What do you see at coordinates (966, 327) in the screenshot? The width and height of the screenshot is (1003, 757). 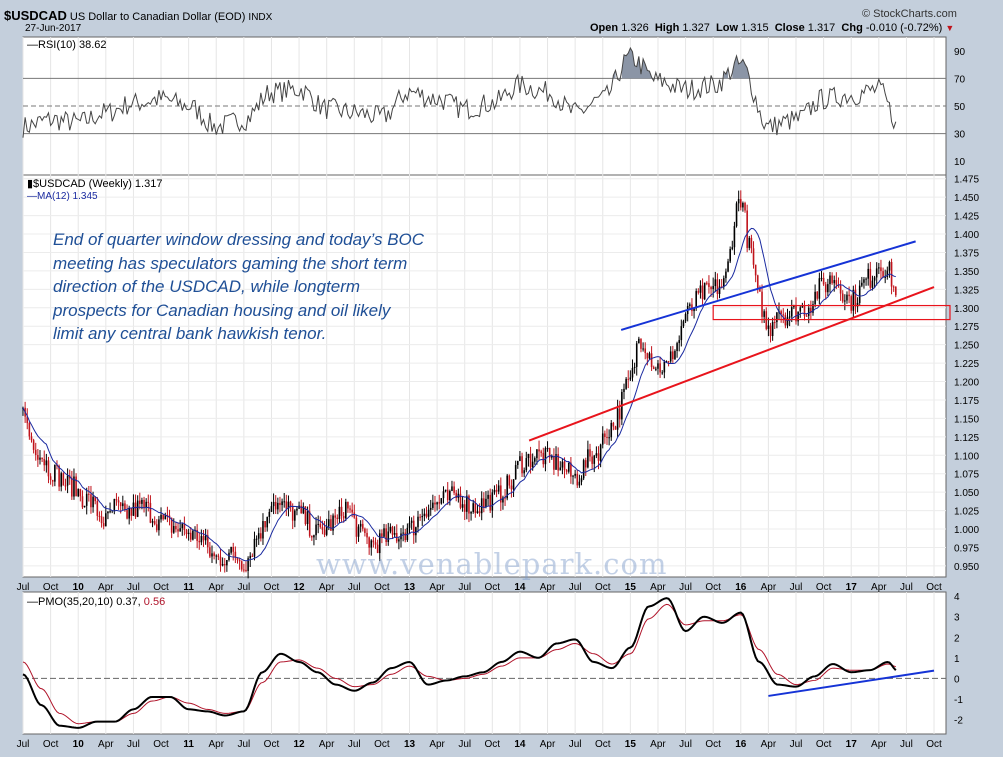 I see `price-tick-label: 1.275` at bounding box center [966, 327].